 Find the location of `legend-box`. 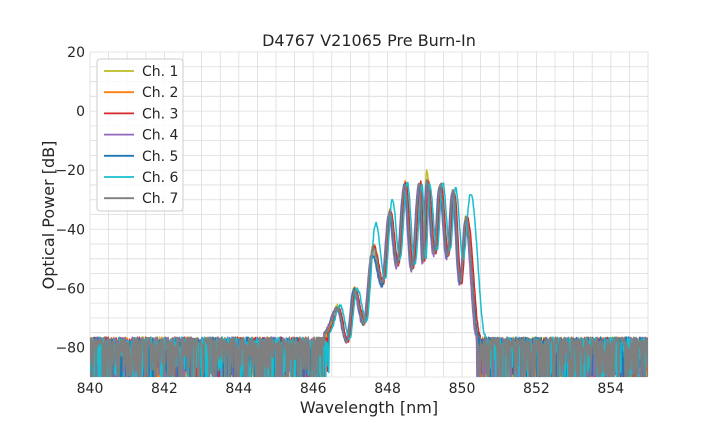

legend-box is located at coordinates (140, 135).